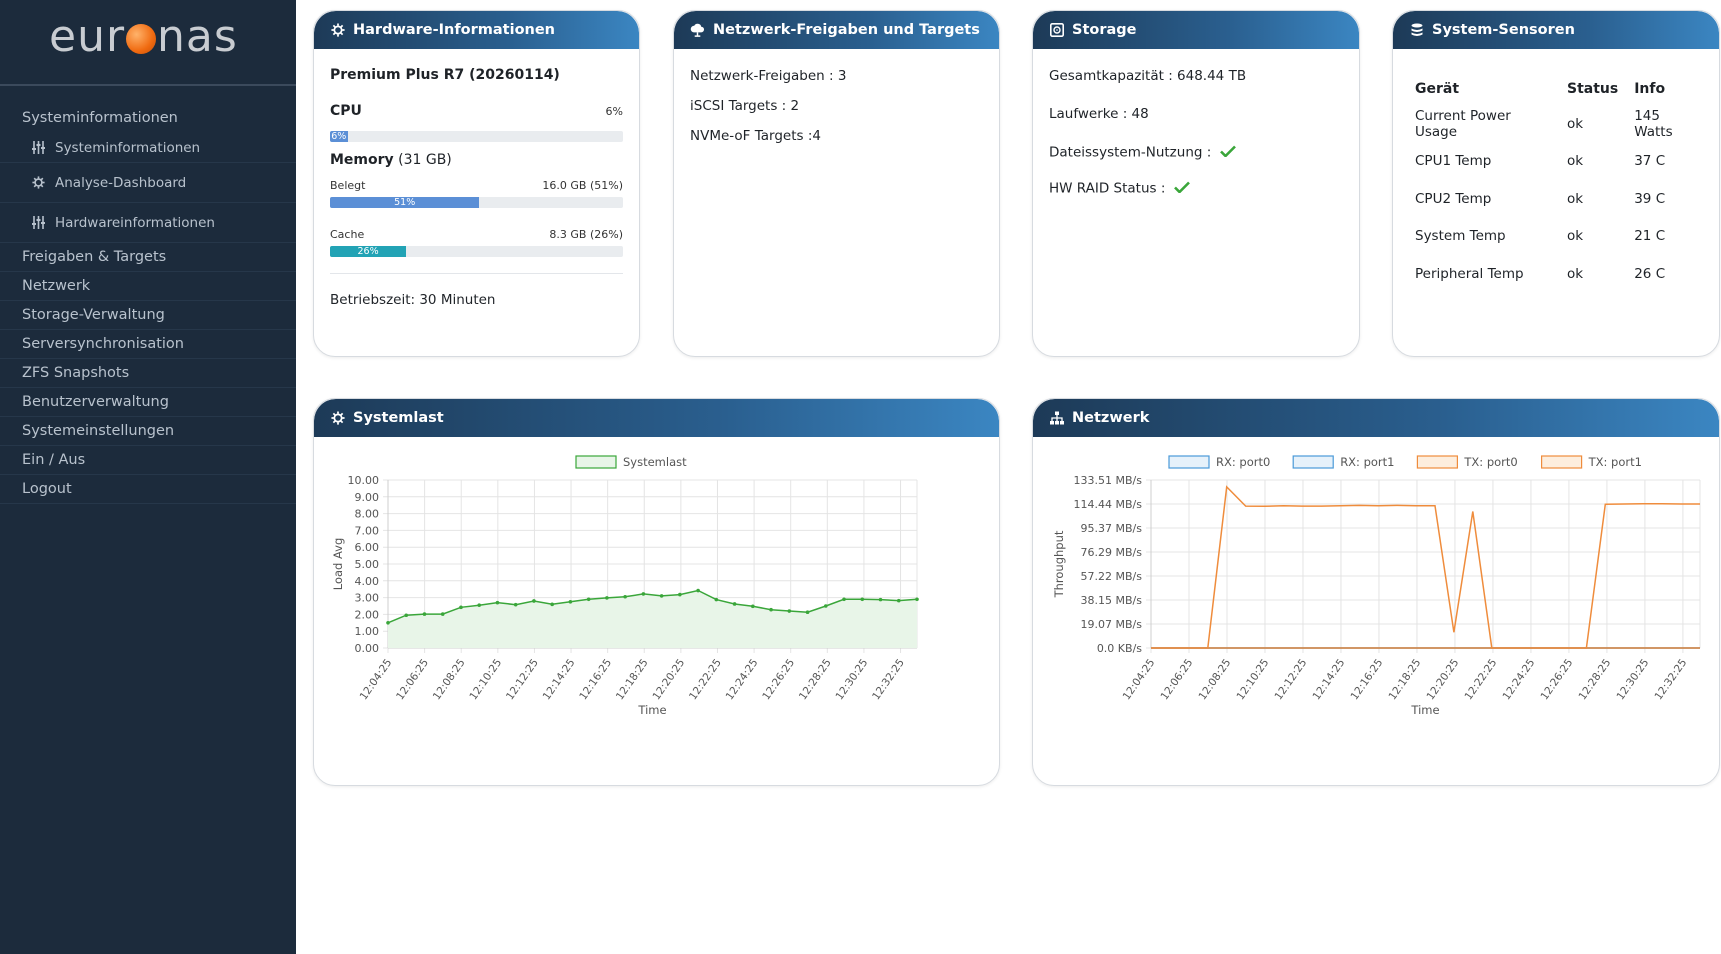  I want to click on x-tick-label: 12:24:25, so click(1519, 680).